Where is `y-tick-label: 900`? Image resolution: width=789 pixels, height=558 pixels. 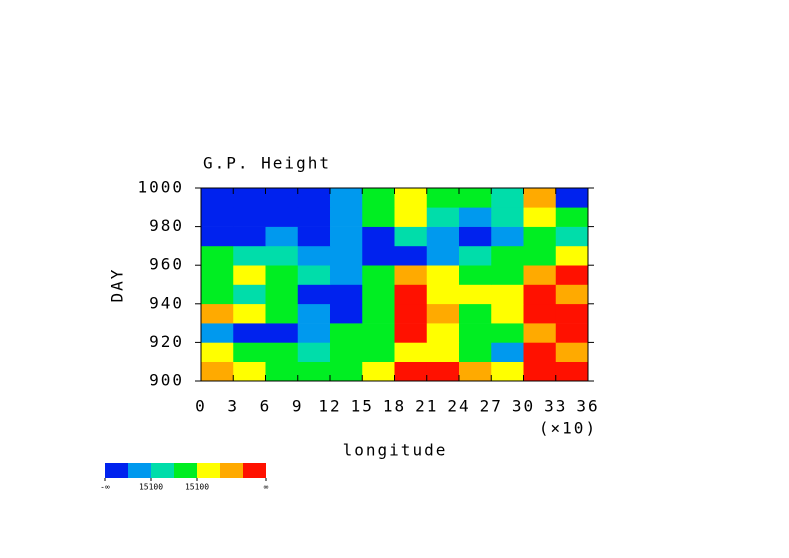 y-tick-label: 900 is located at coordinates (166, 380).